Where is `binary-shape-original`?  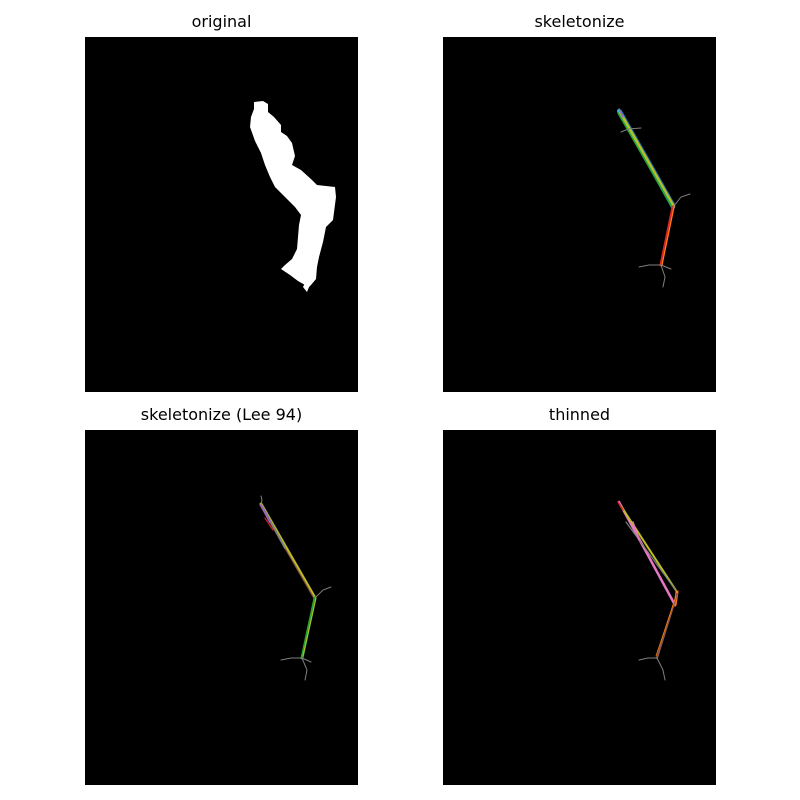
binary-shape-original is located at coordinates (293, 196).